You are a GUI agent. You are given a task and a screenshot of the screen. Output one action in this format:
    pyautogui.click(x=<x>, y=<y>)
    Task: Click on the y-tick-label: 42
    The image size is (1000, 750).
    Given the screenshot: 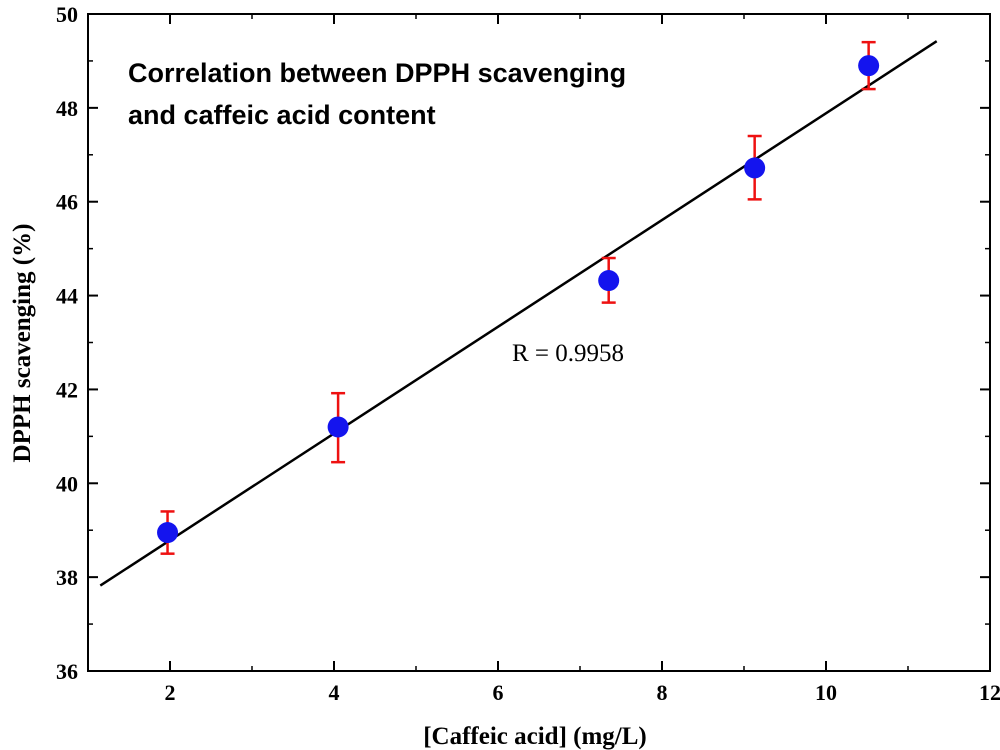 What is the action you would take?
    pyautogui.click(x=67, y=389)
    